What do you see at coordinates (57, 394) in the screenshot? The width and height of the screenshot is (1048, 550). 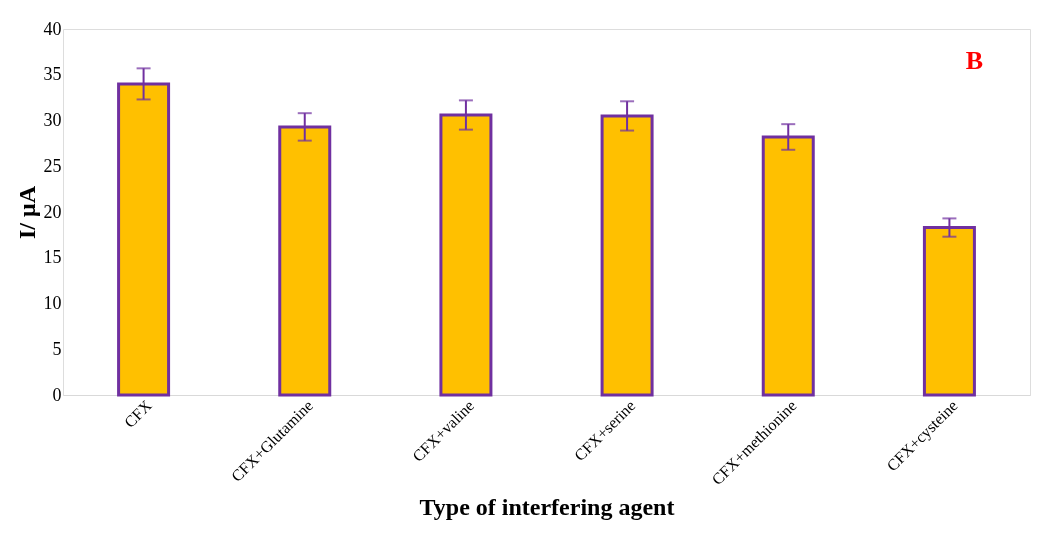 I see `y-tick-label: 0` at bounding box center [57, 394].